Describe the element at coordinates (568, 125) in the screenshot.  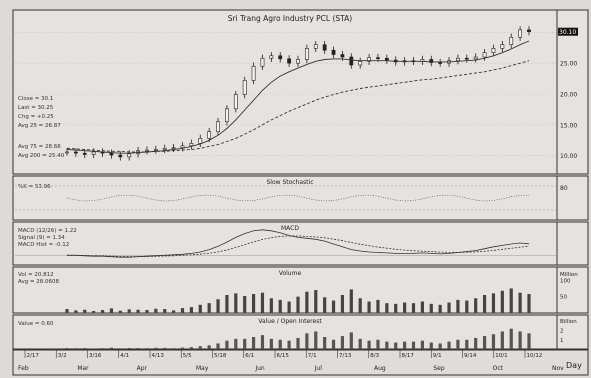
I see `price-tick-label: 15.00` at that location.